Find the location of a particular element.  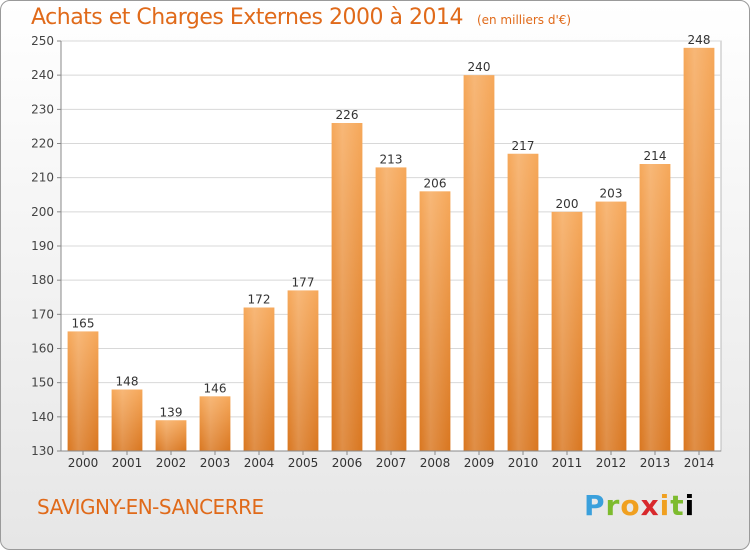

x-tick-label: 2006 is located at coordinates (347, 463).